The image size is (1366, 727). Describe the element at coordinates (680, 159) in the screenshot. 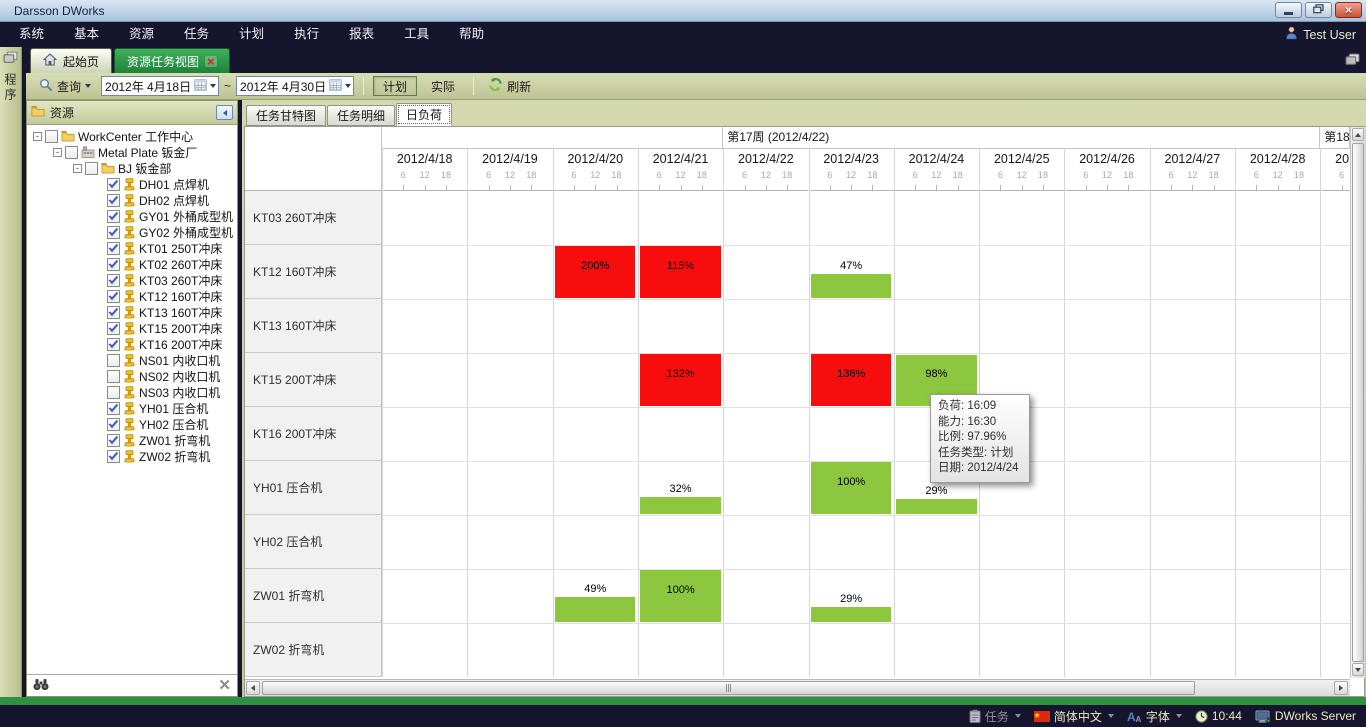

I see `date-label: 2012/4/21` at that location.